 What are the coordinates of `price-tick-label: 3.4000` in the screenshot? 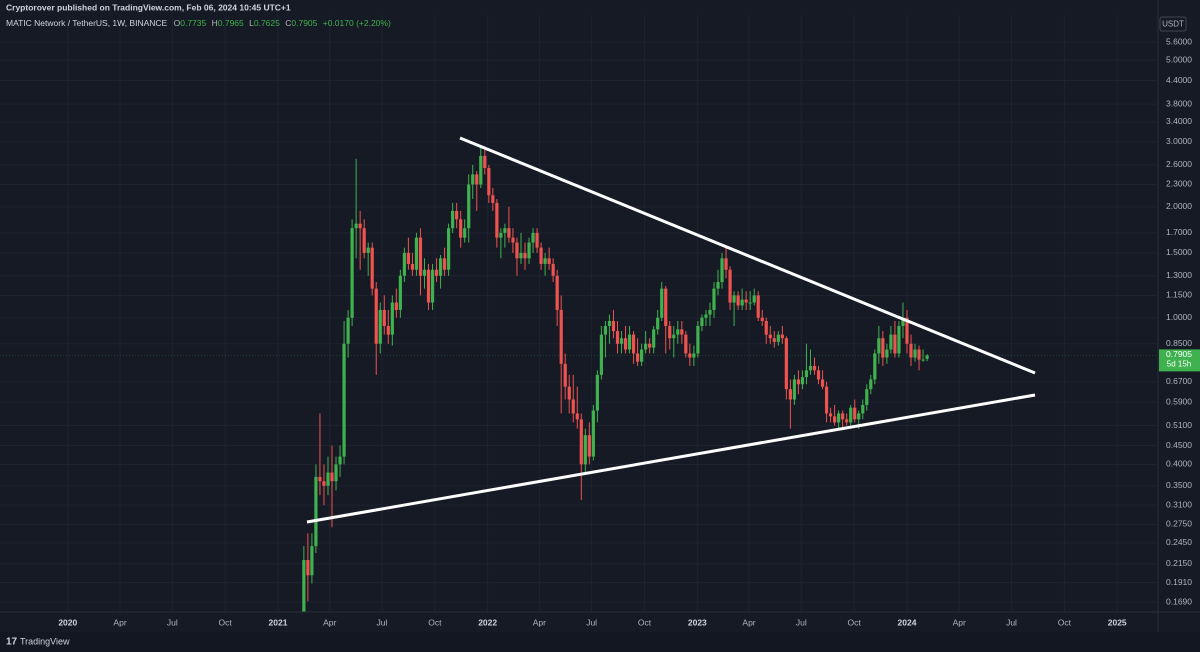 It's located at (1179, 121).